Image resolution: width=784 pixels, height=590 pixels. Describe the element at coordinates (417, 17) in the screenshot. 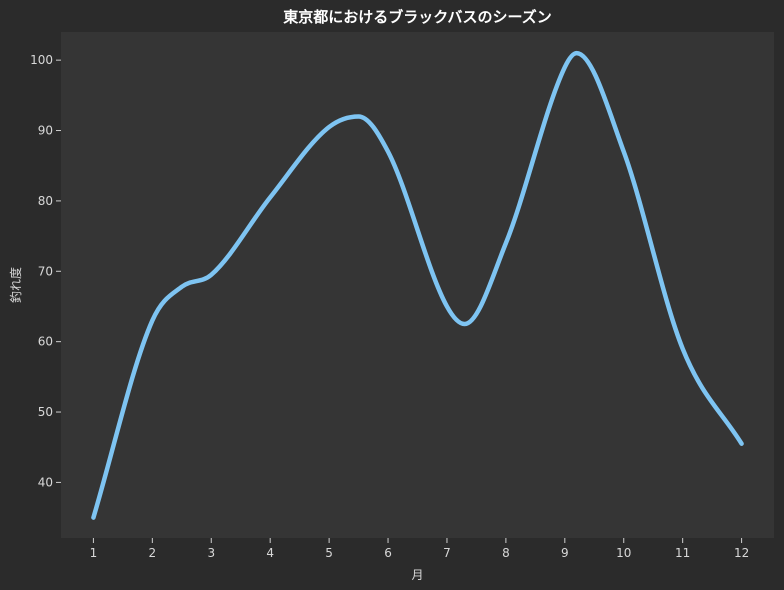

I see `chart-title: 東京都におけるブラックバスのシーズン` at that location.